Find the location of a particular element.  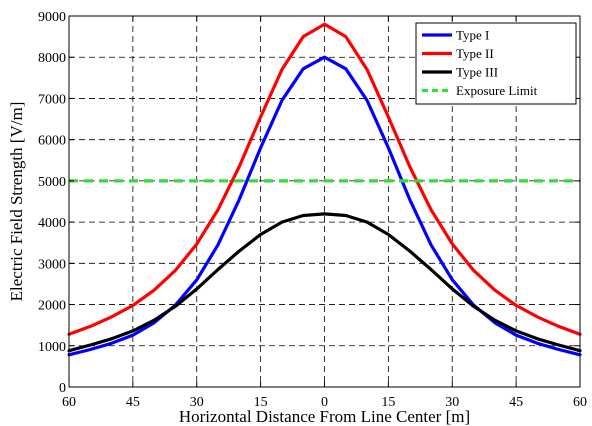

legend-label: Type III is located at coordinates (477, 72).